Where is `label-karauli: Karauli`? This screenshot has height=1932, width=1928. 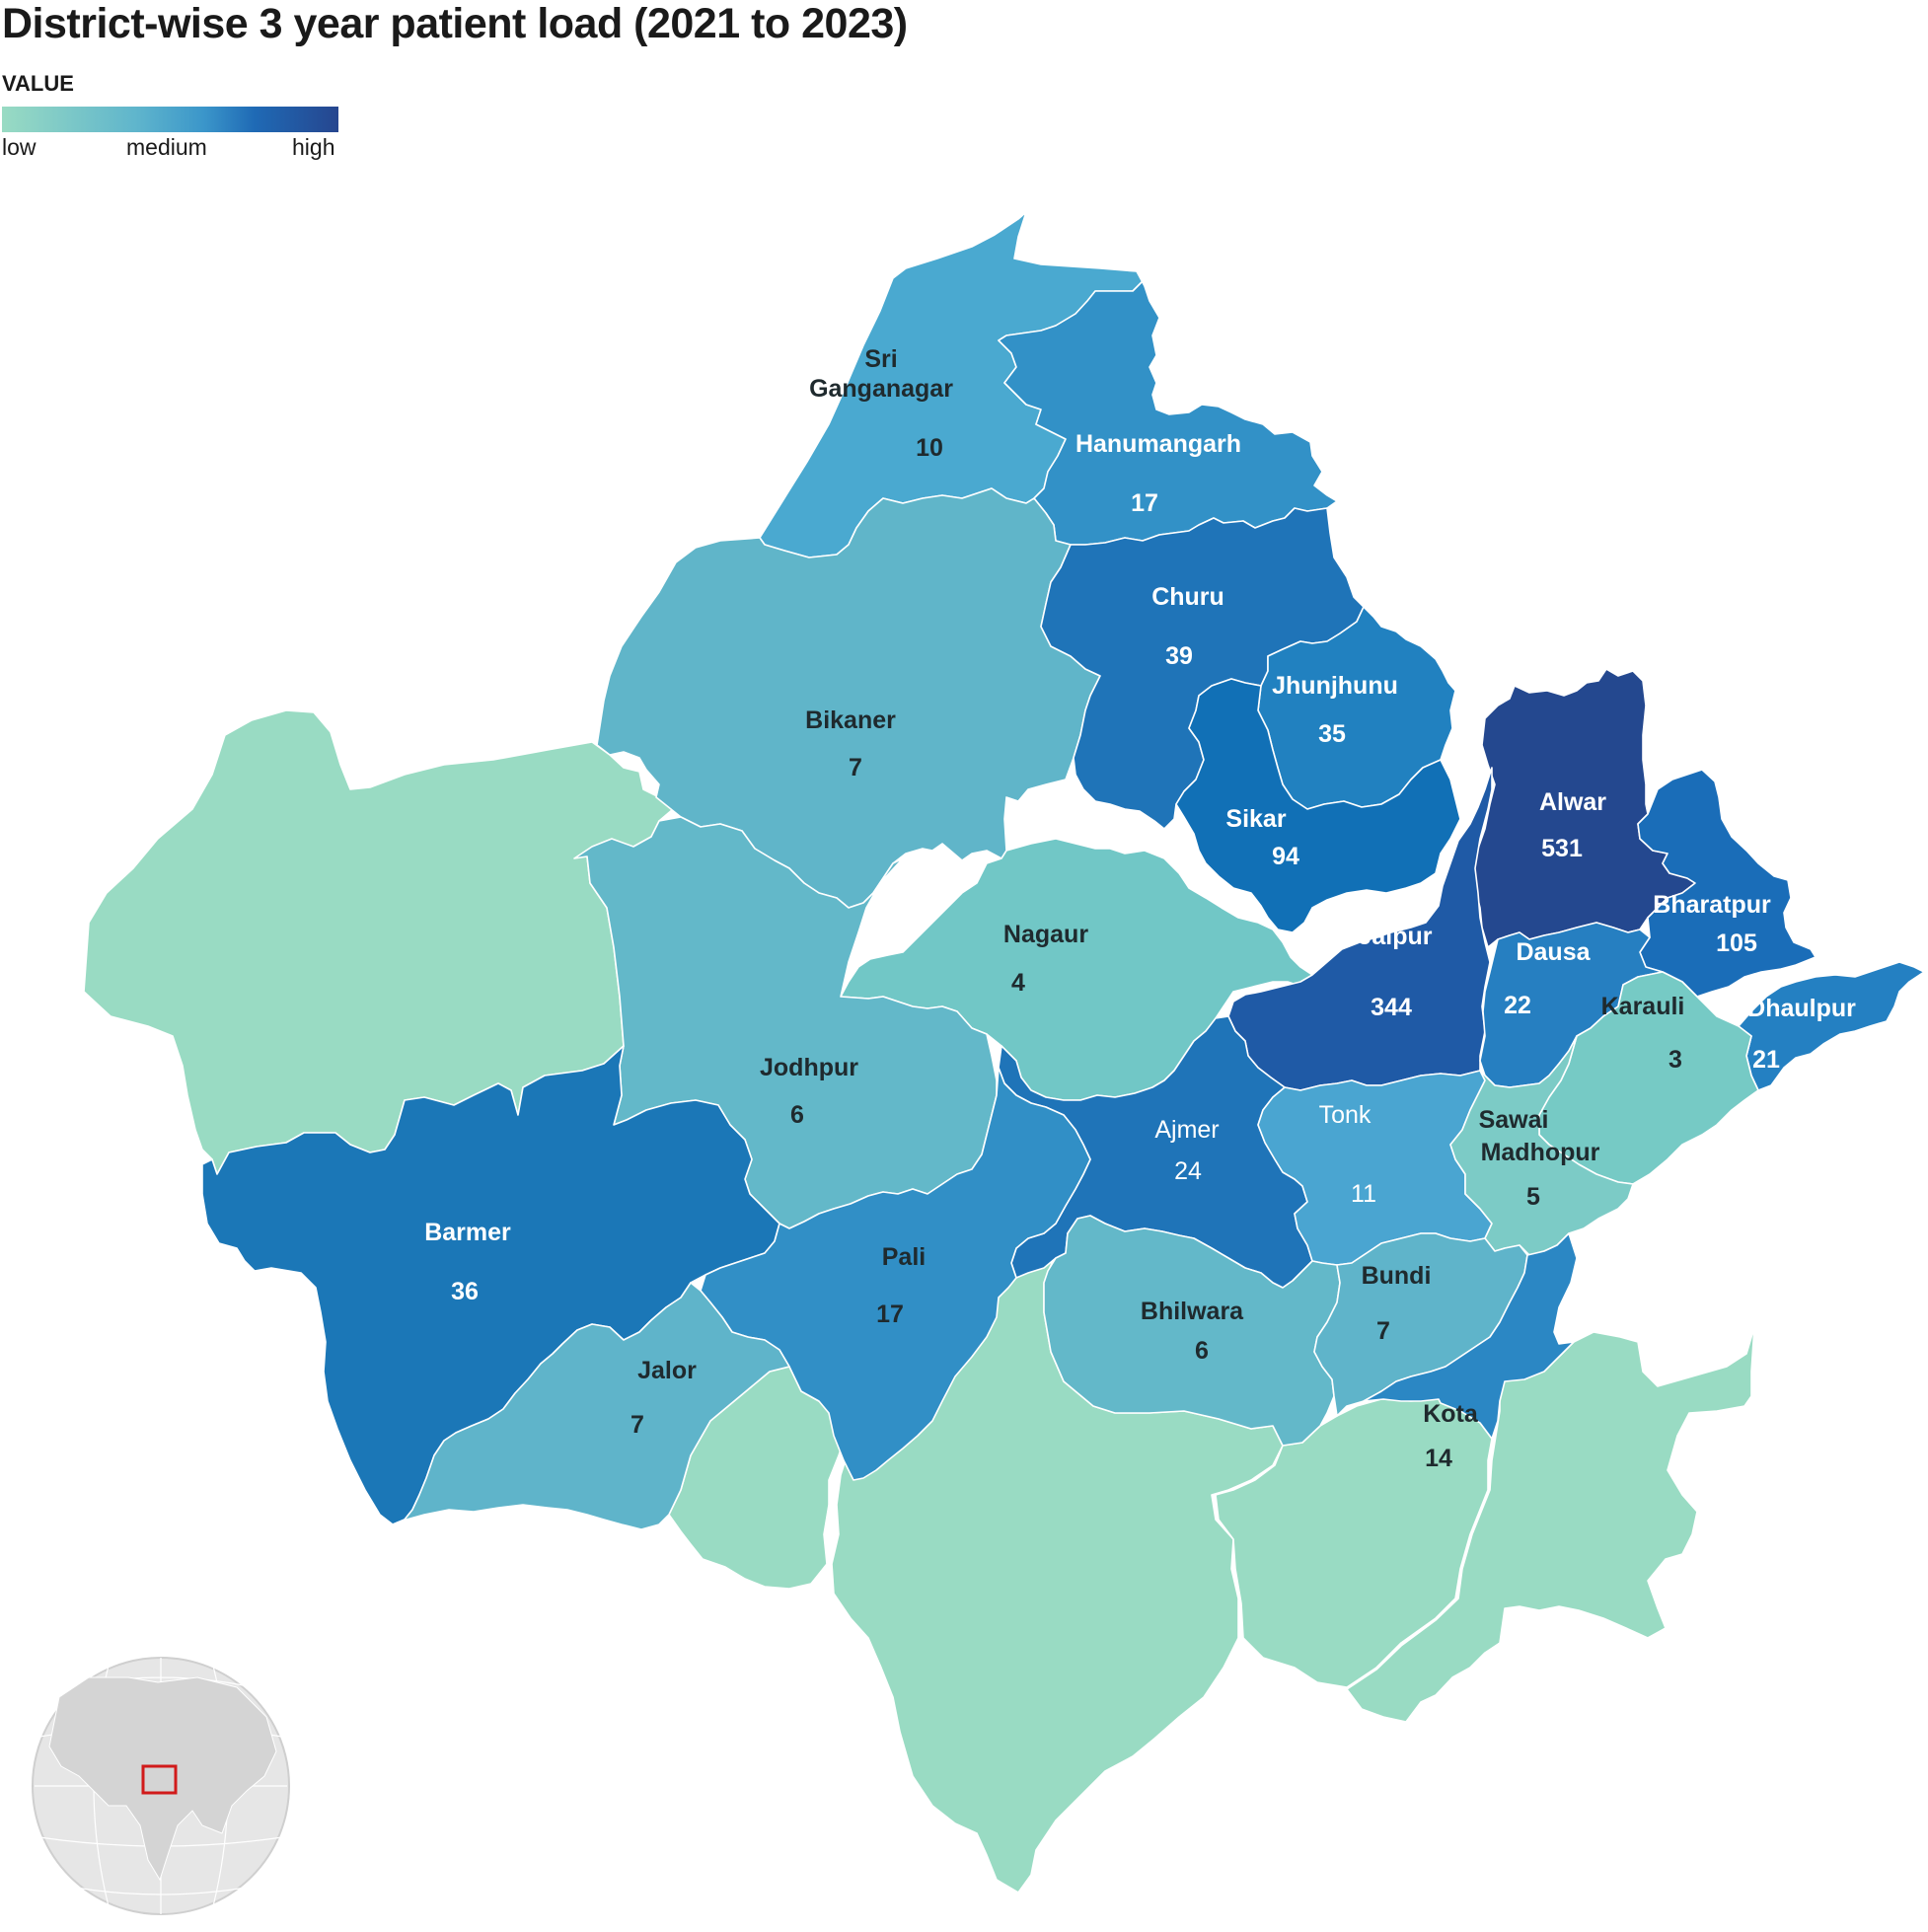
label-karauli: Karauli is located at coordinates (1643, 1006).